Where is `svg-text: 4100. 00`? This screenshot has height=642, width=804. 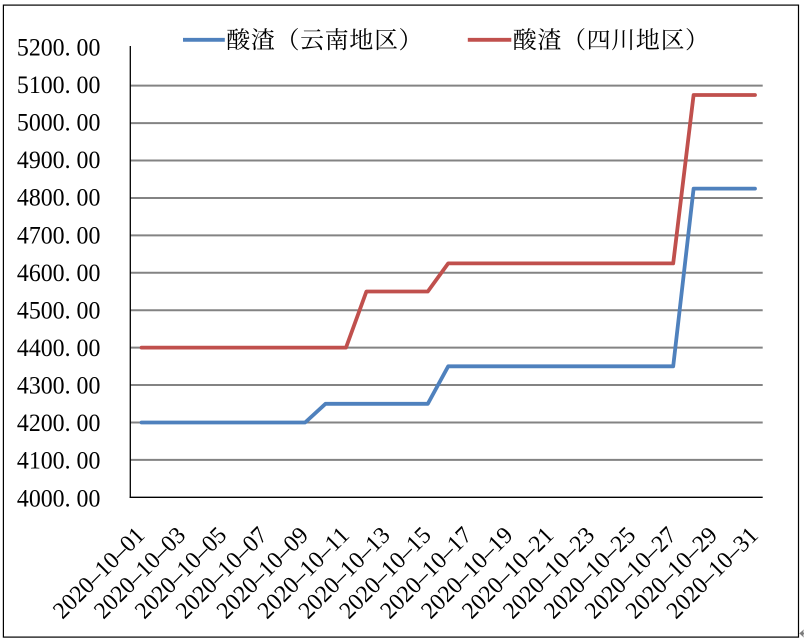
svg-text: 4100. 00 is located at coordinates (59, 461).